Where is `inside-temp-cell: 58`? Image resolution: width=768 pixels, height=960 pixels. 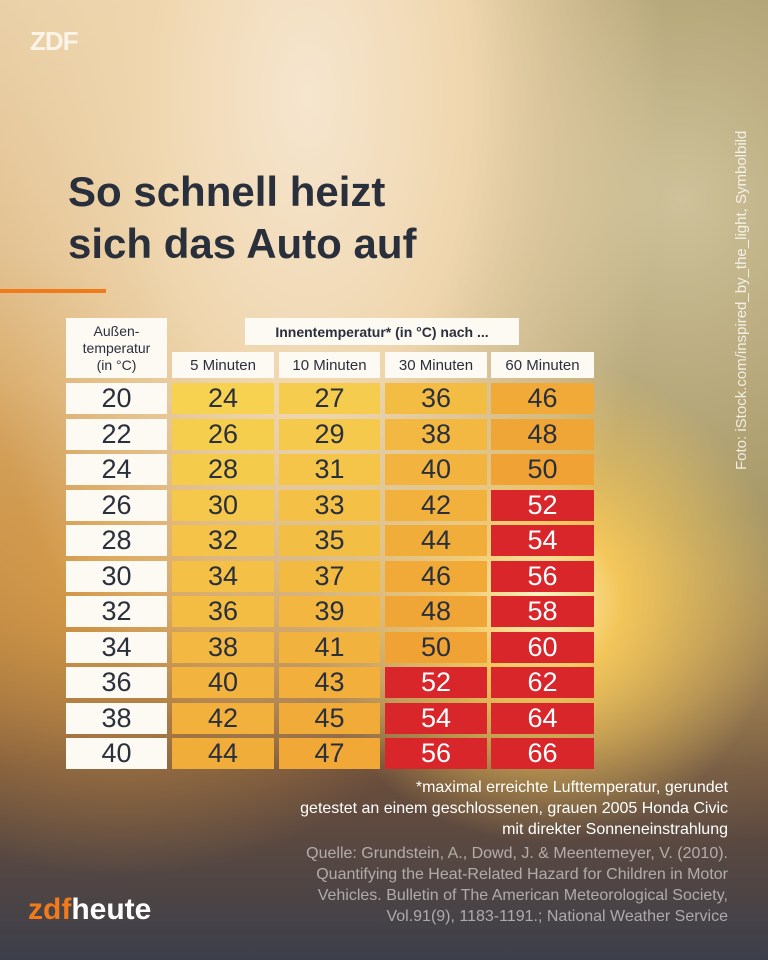
inside-temp-cell: 58 is located at coordinates (542, 611).